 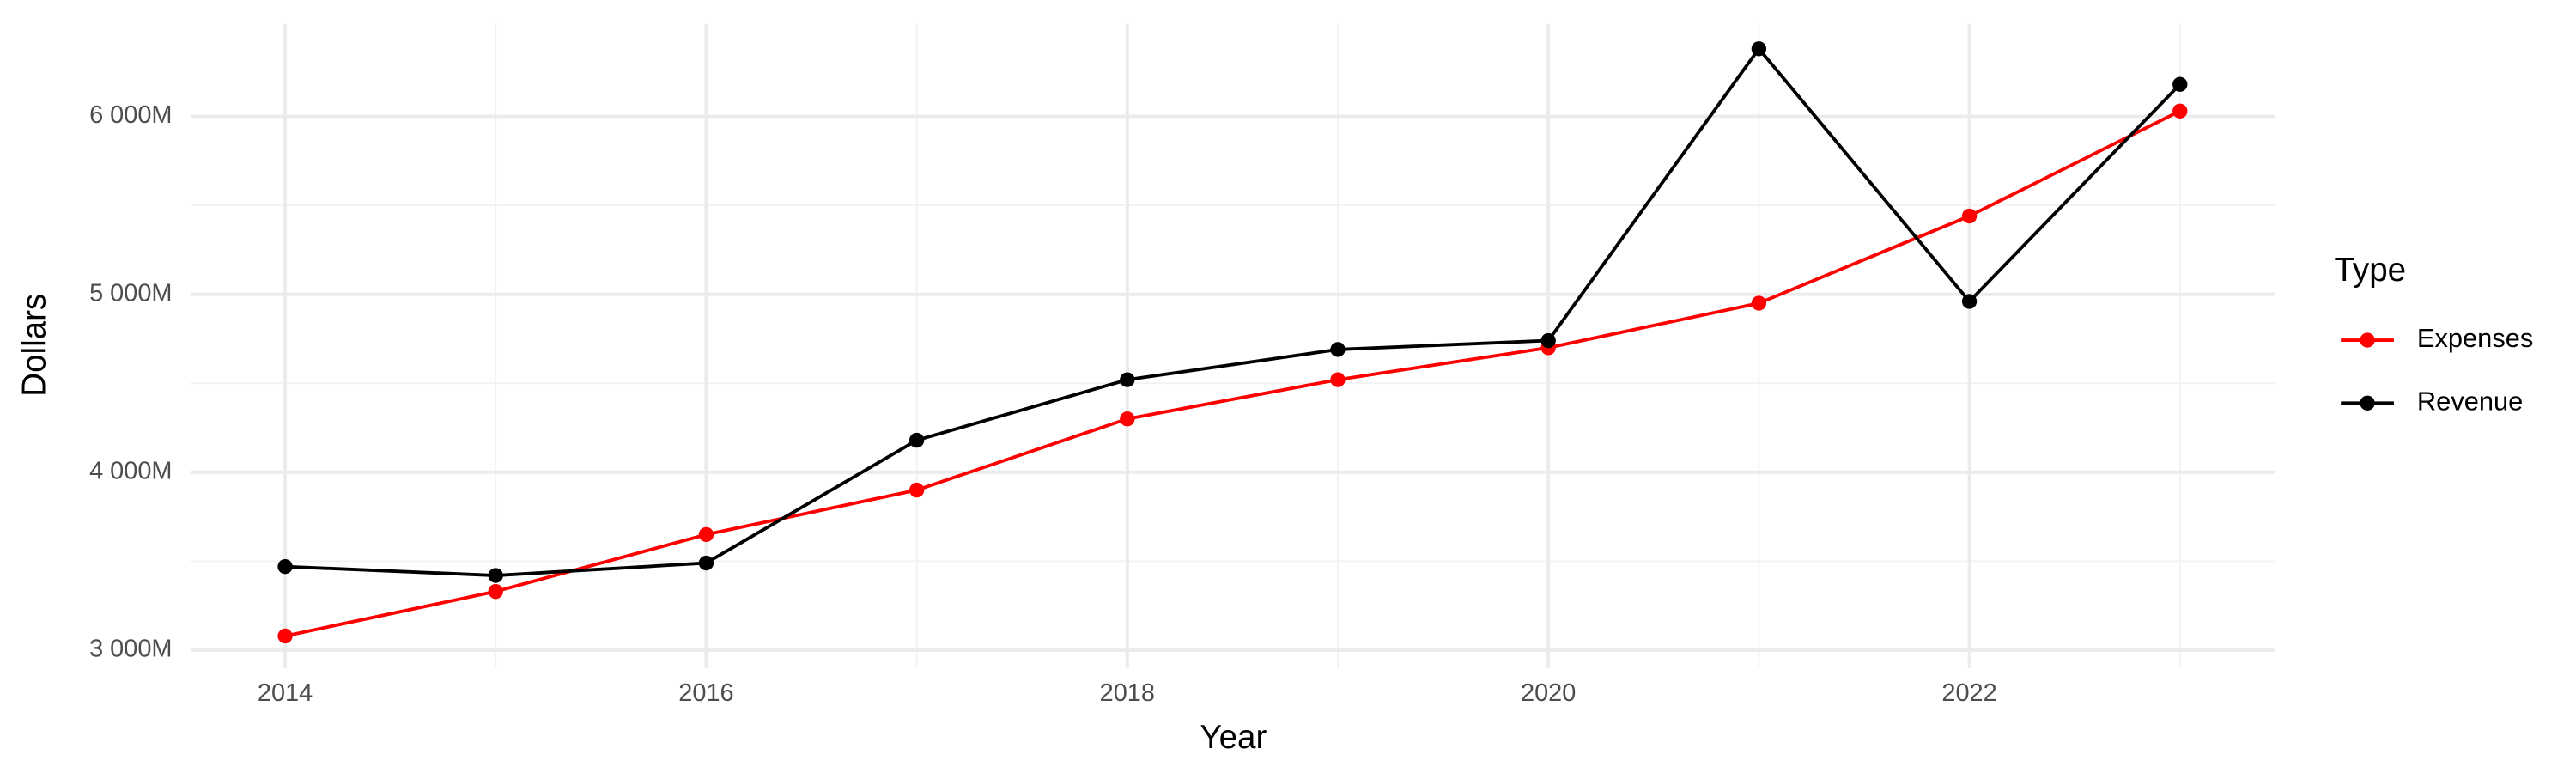 What do you see at coordinates (2475, 338) in the screenshot?
I see `legend-label: Expenses` at bounding box center [2475, 338].